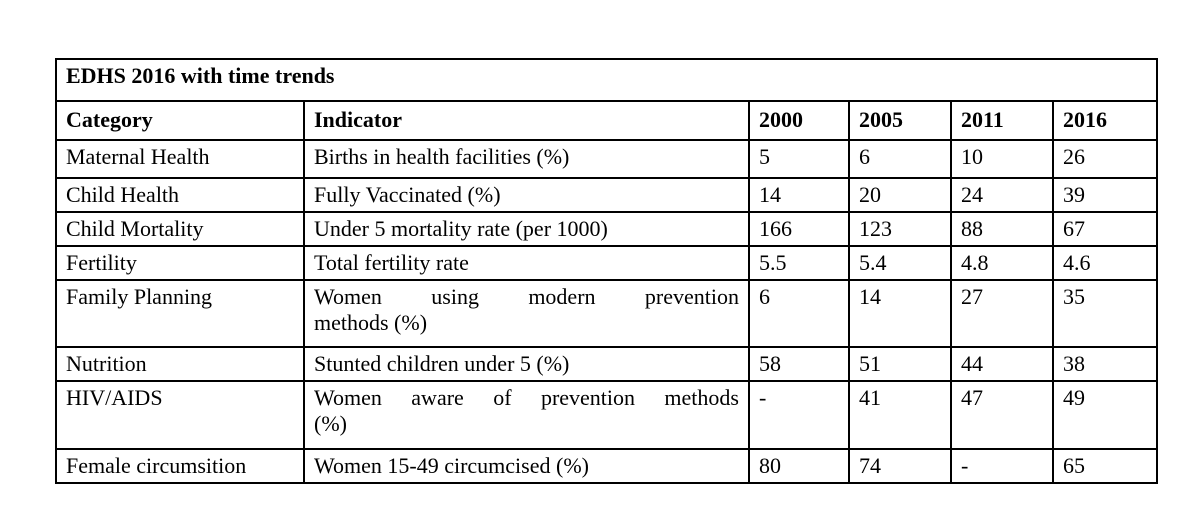 The height and width of the screenshot is (515, 1200). Describe the element at coordinates (1002, 195) in the screenshot. I see `value-cell: 24` at that location.